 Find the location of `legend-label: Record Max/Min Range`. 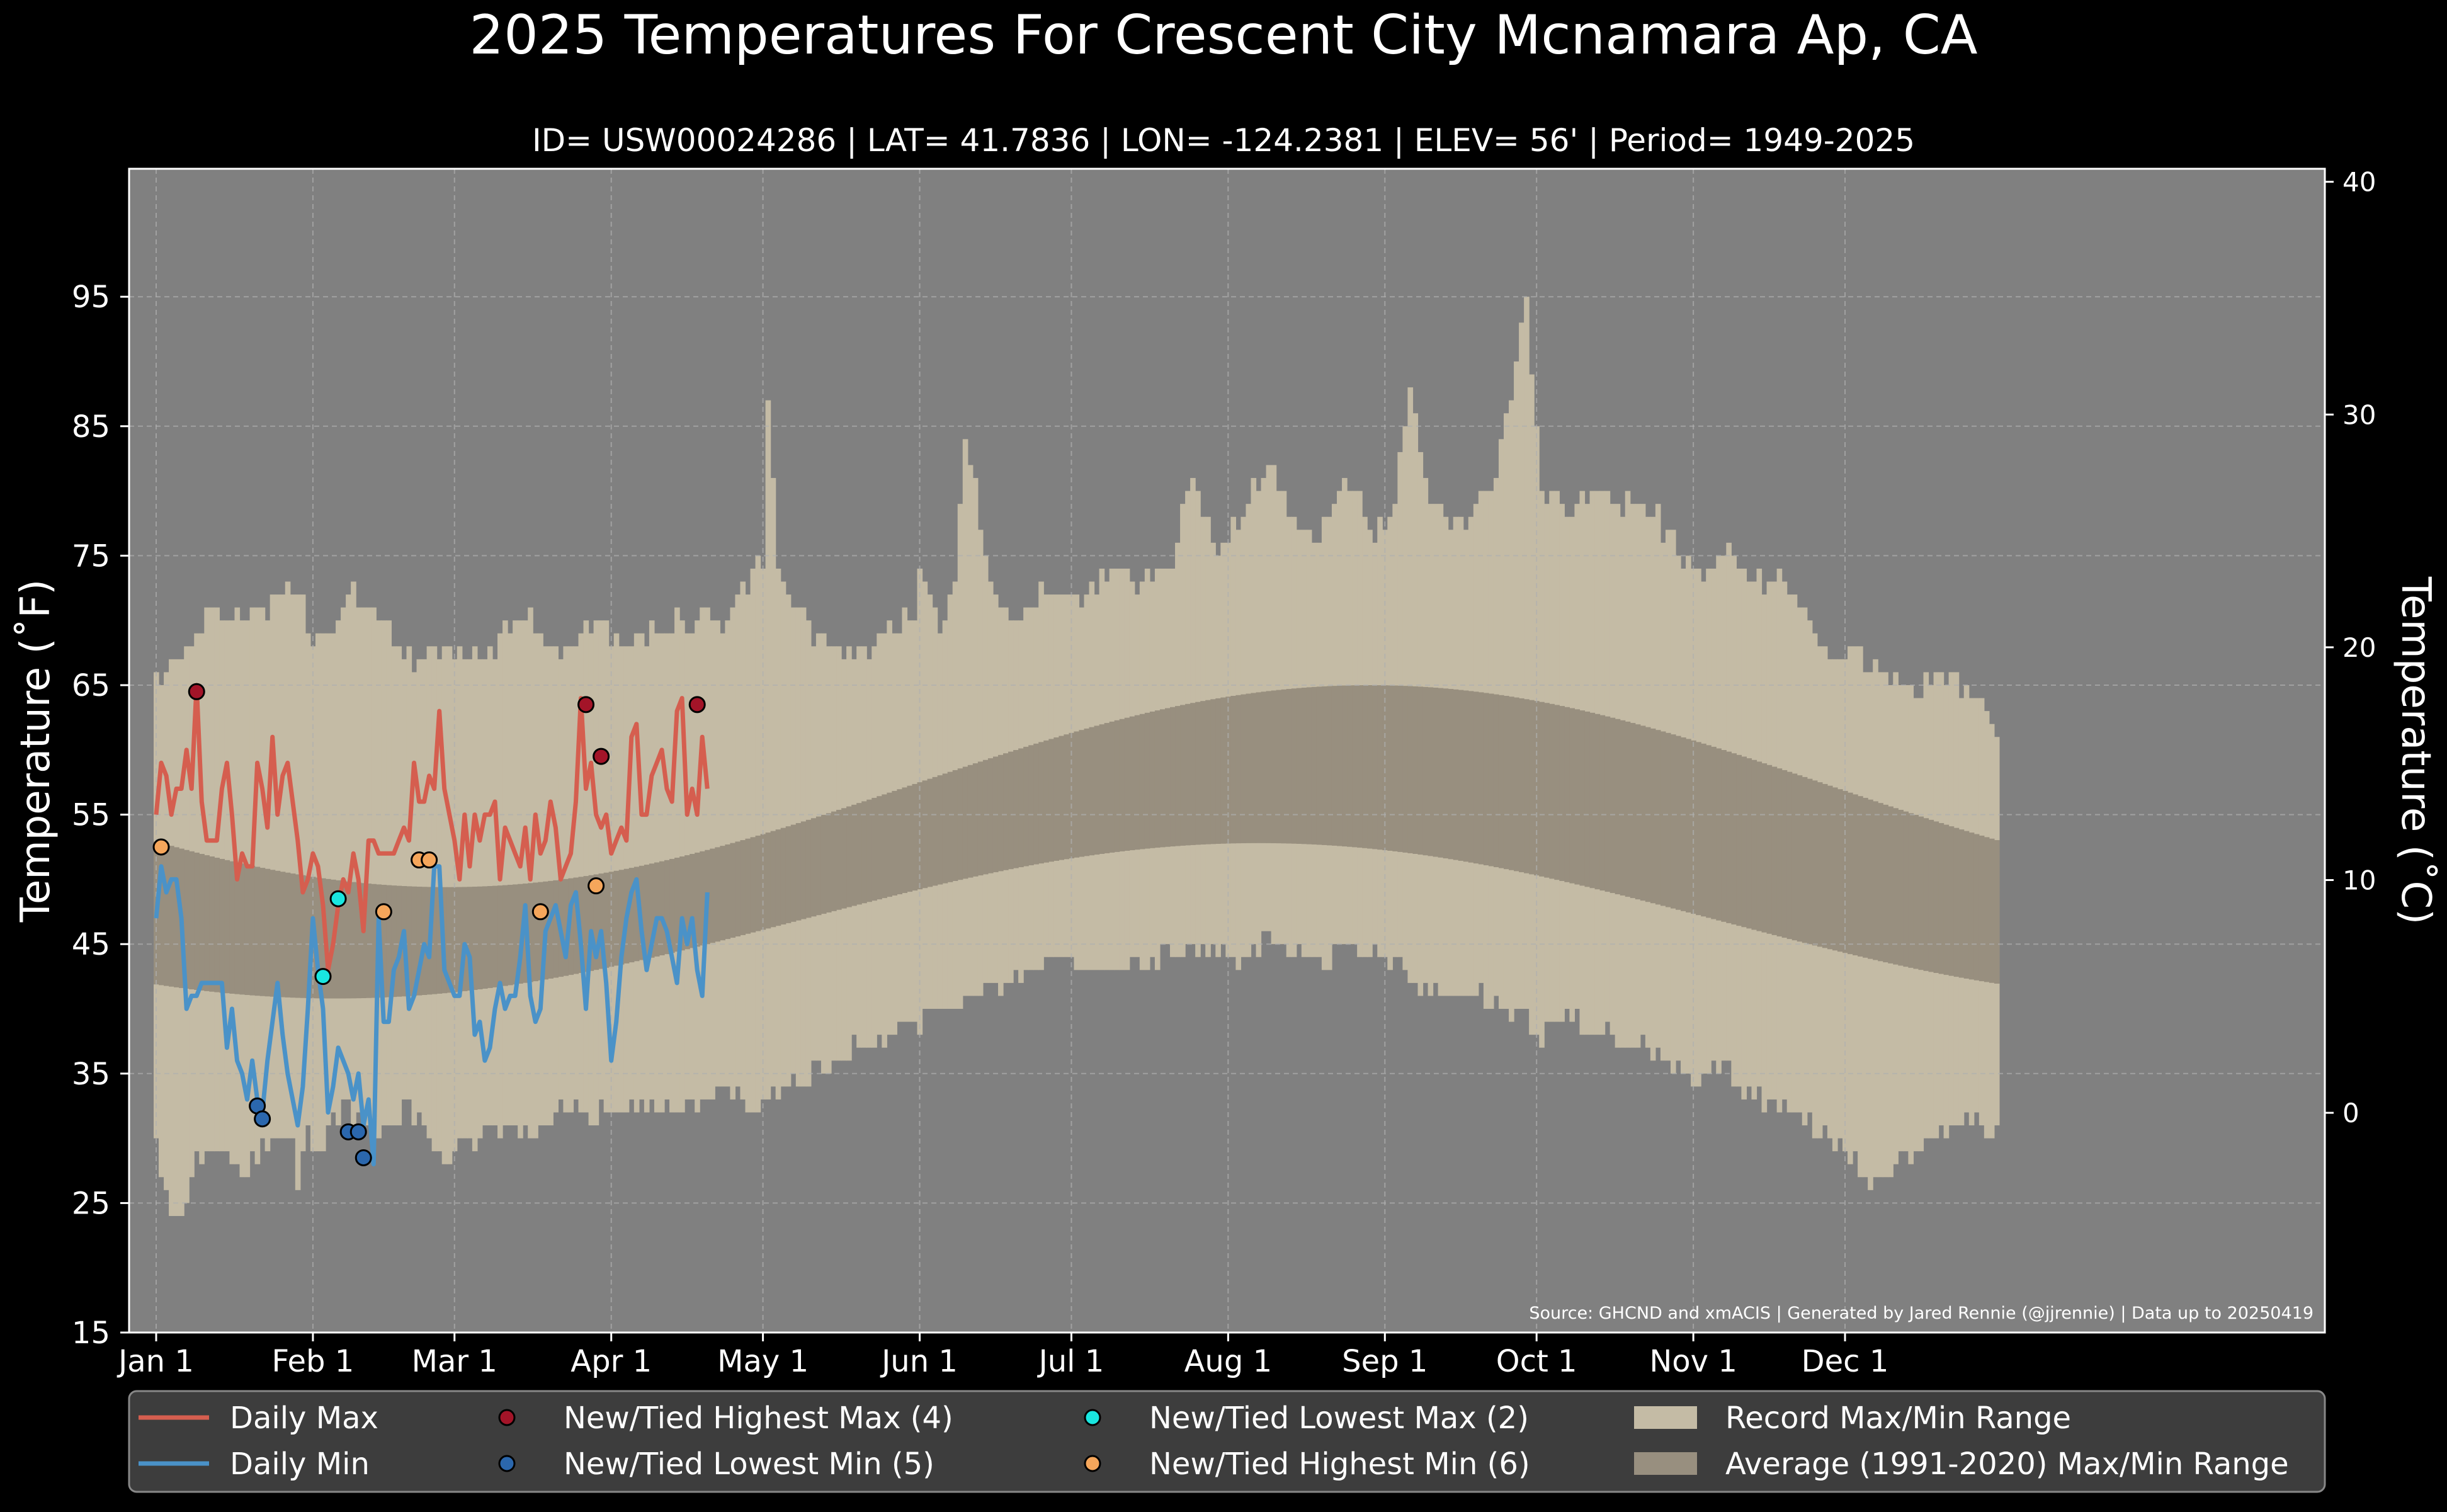

legend-label: Record Max/Min Range is located at coordinates (1898, 1419).